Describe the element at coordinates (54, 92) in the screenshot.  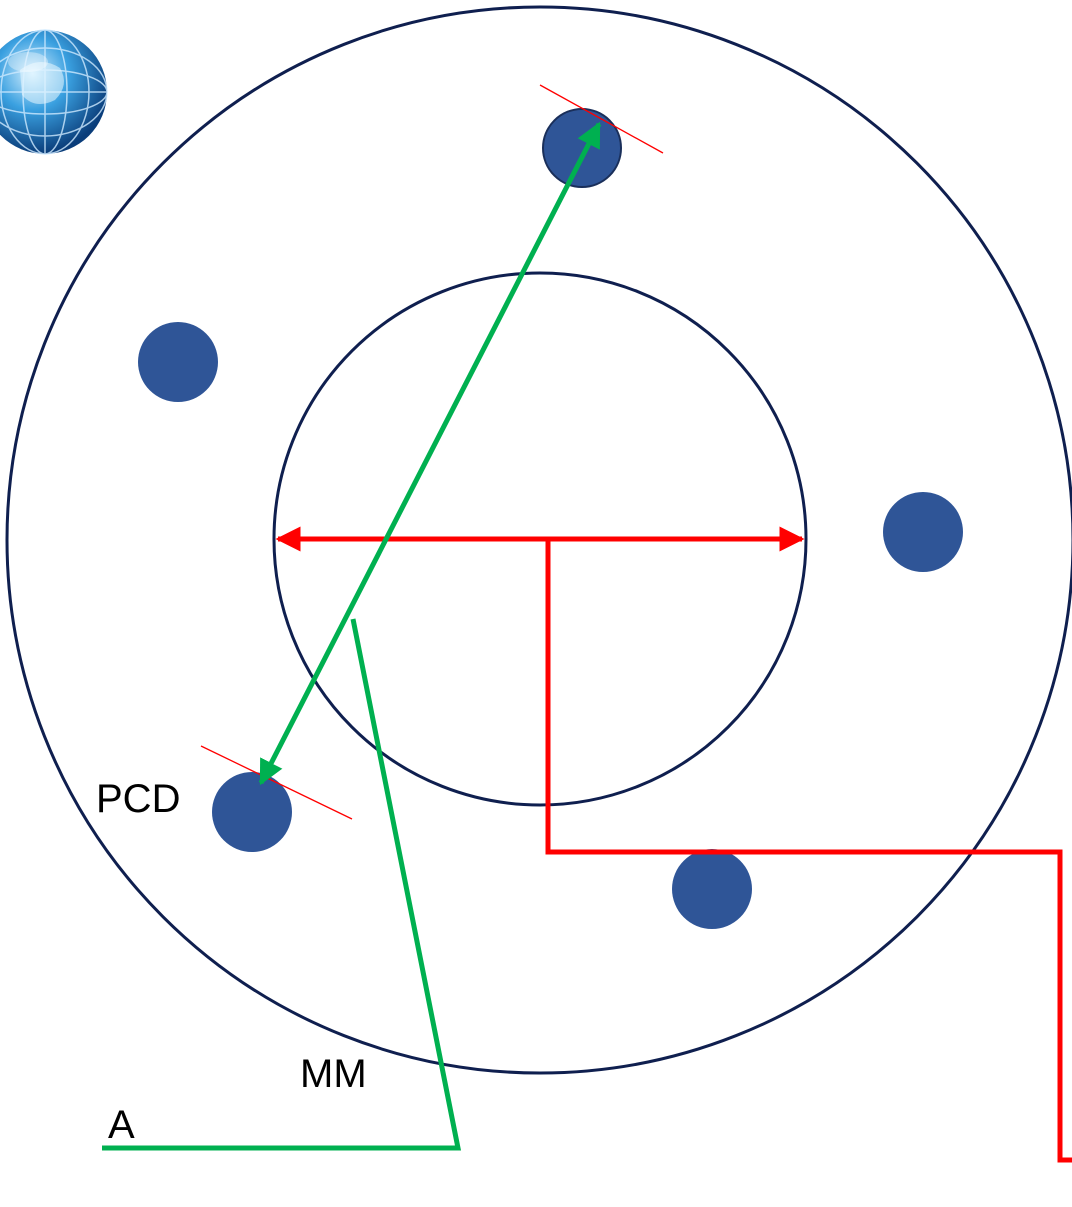
I see `globe-icon` at that location.